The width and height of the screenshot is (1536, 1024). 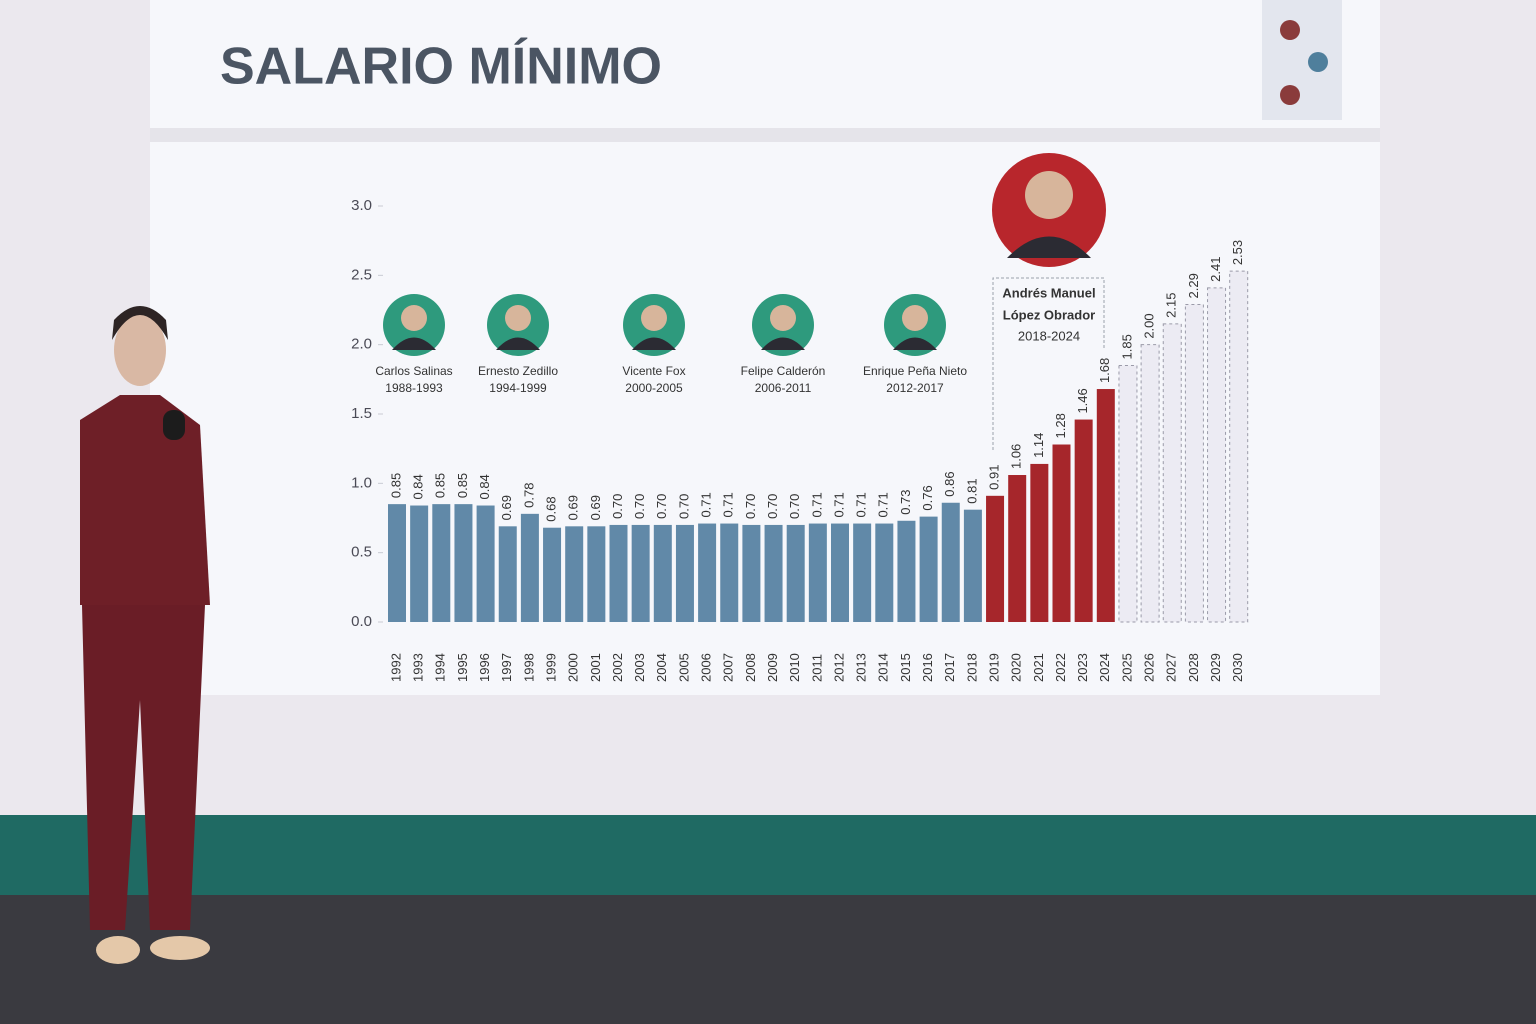 What do you see at coordinates (905, 501) in the screenshot?
I see `value-label: 0.73` at bounding box center [905, 501].